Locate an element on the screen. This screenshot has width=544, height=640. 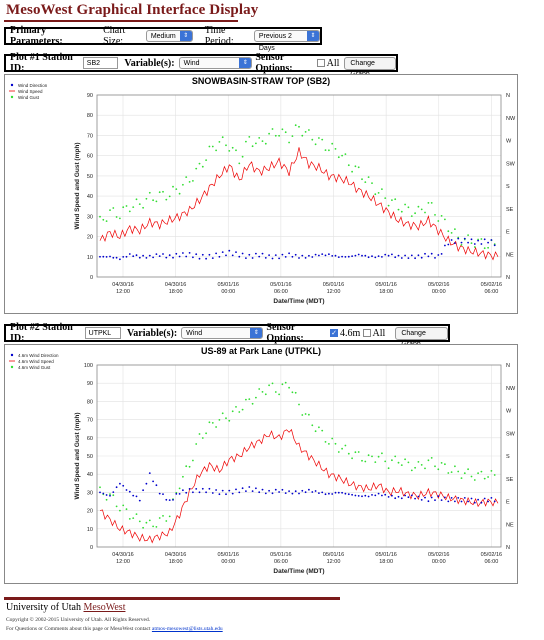
y-tick-label: 40 is located at coordinates (90, 475).